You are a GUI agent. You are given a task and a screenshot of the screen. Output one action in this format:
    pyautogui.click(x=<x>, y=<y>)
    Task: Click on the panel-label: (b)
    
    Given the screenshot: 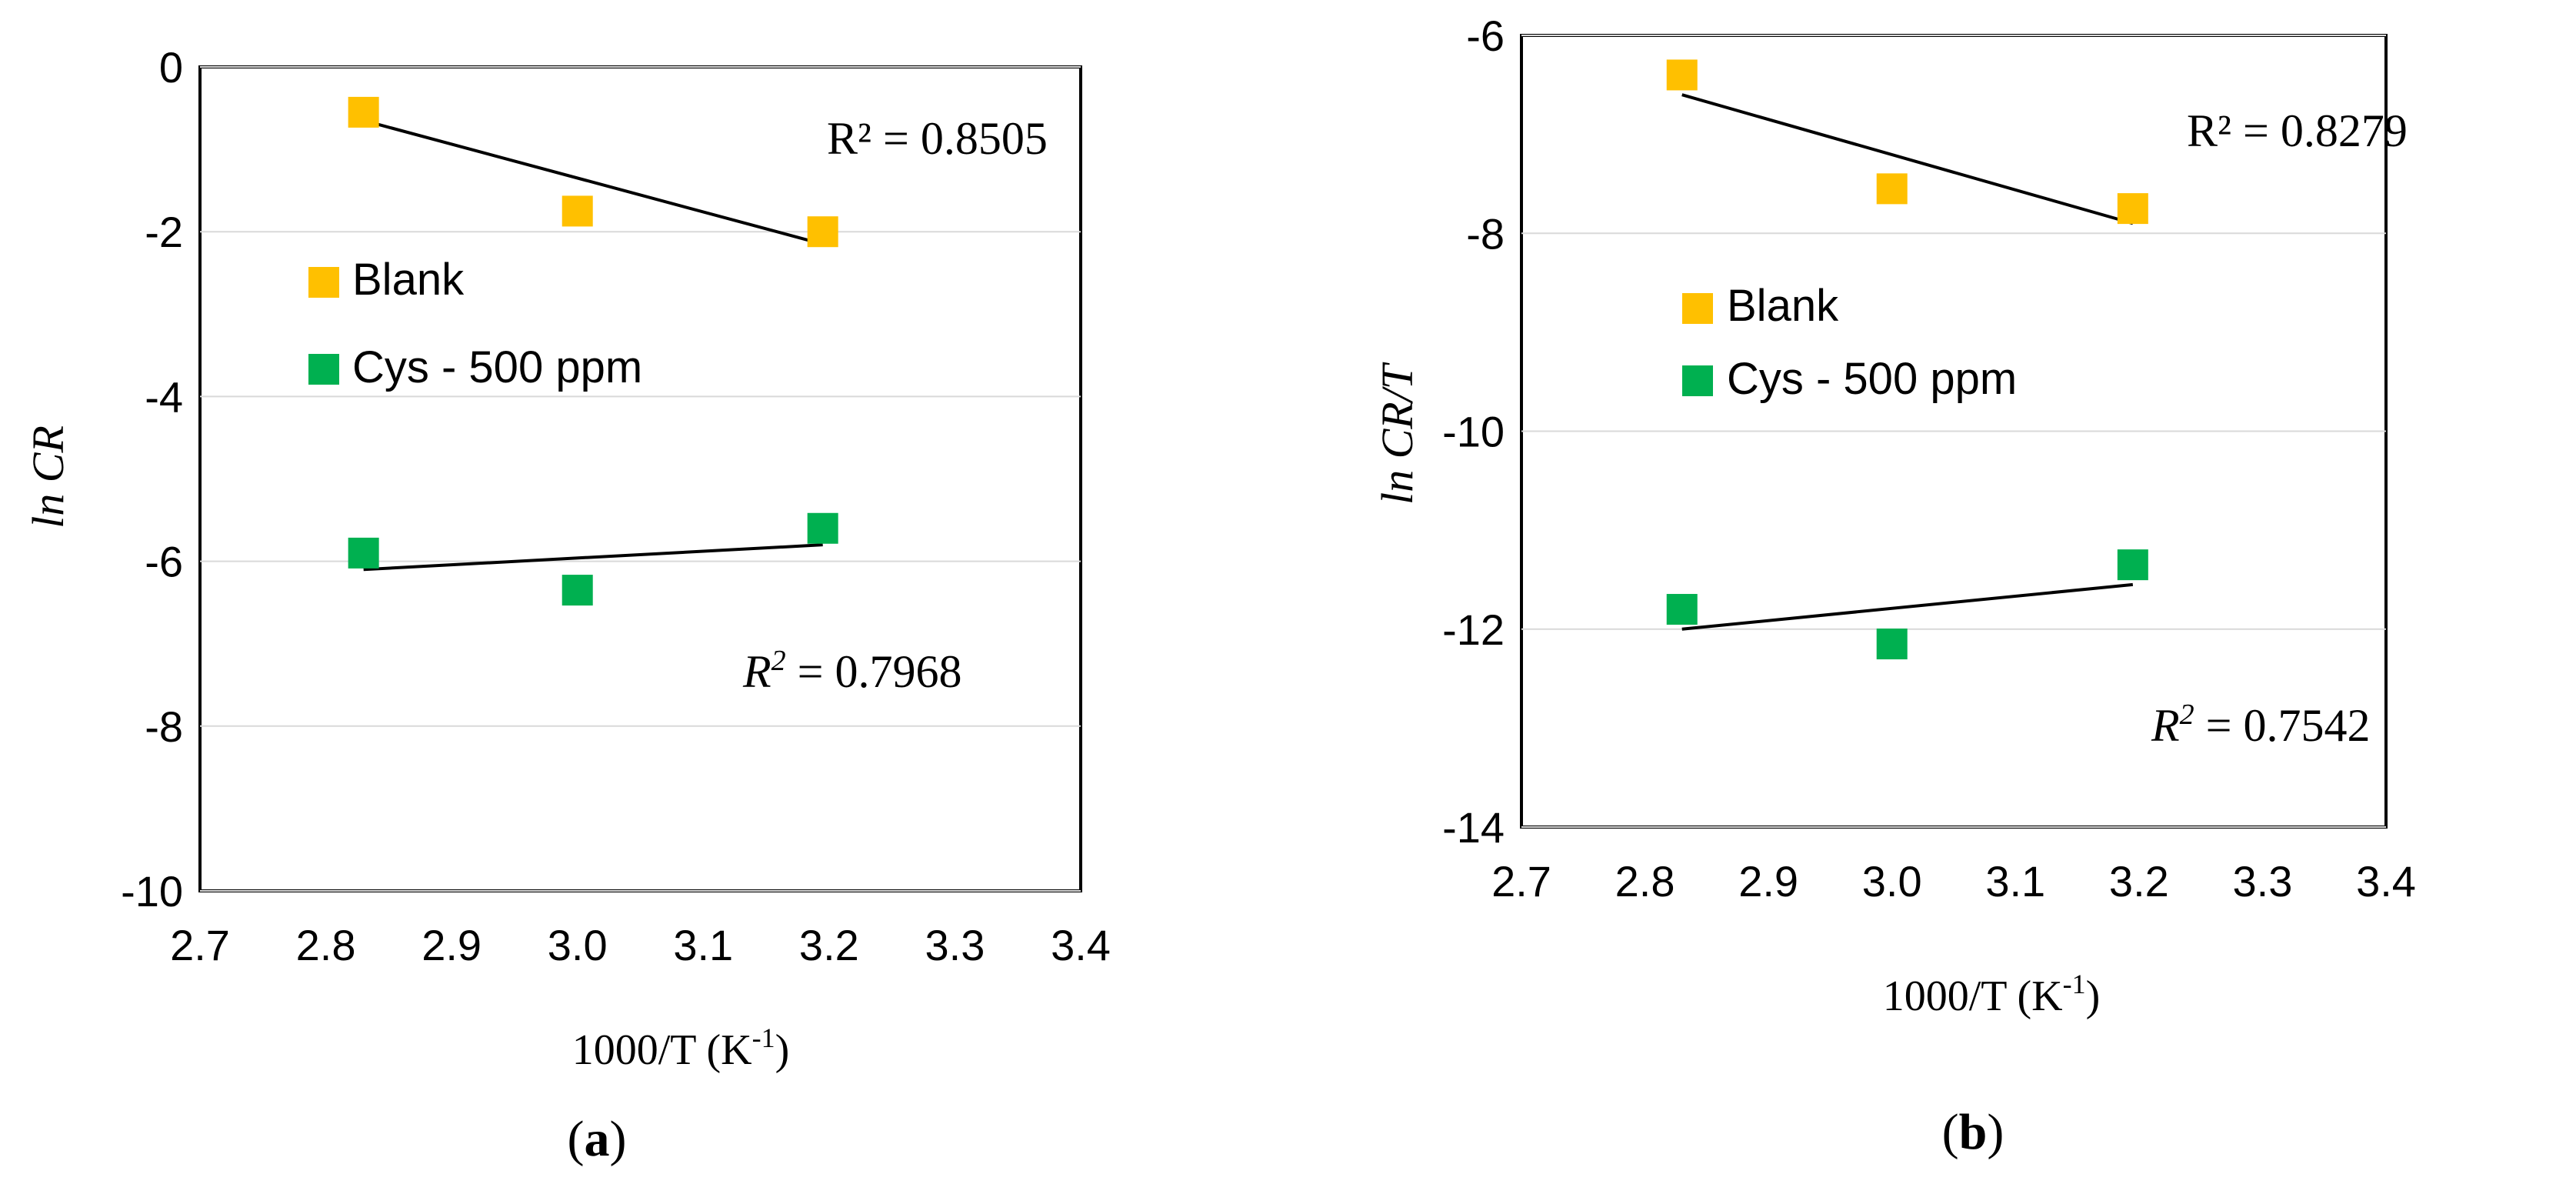 What is the action you would take?
    pyautogui.click(x=1973, y=1132)
    